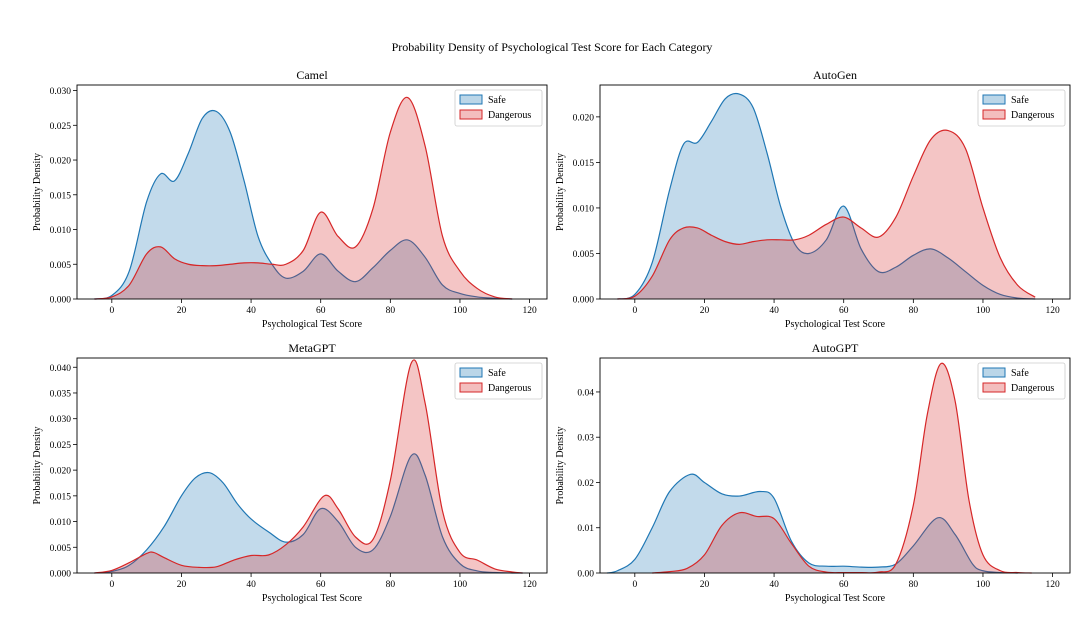 This screenshot has width=1080, height=635. I want to click on camel-legend-box, so click(498, 108).